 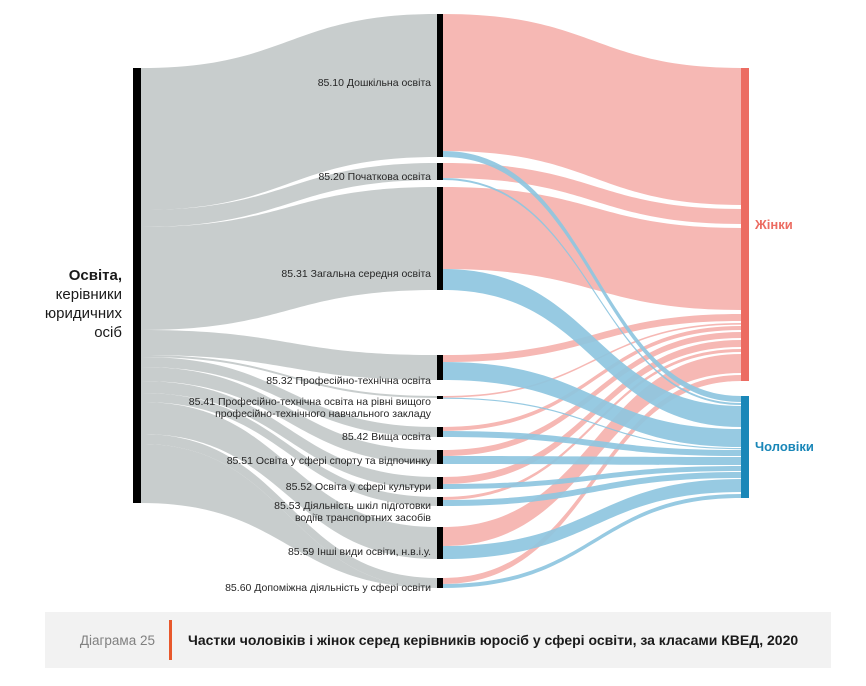 I want to click on node-label-85-20: 85.20 Початкова освіта, so click(x=374, y=177).